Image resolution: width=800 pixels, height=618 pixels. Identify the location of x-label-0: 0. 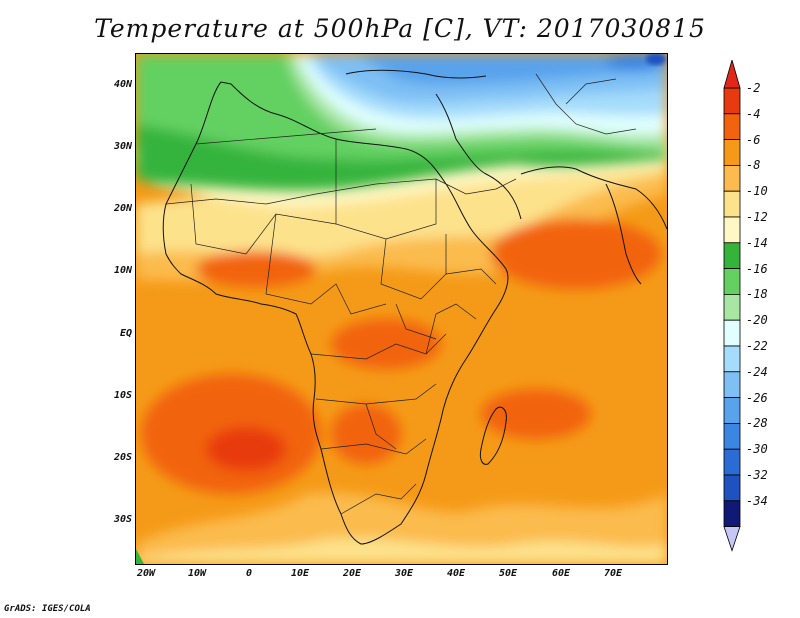
(249, 573).